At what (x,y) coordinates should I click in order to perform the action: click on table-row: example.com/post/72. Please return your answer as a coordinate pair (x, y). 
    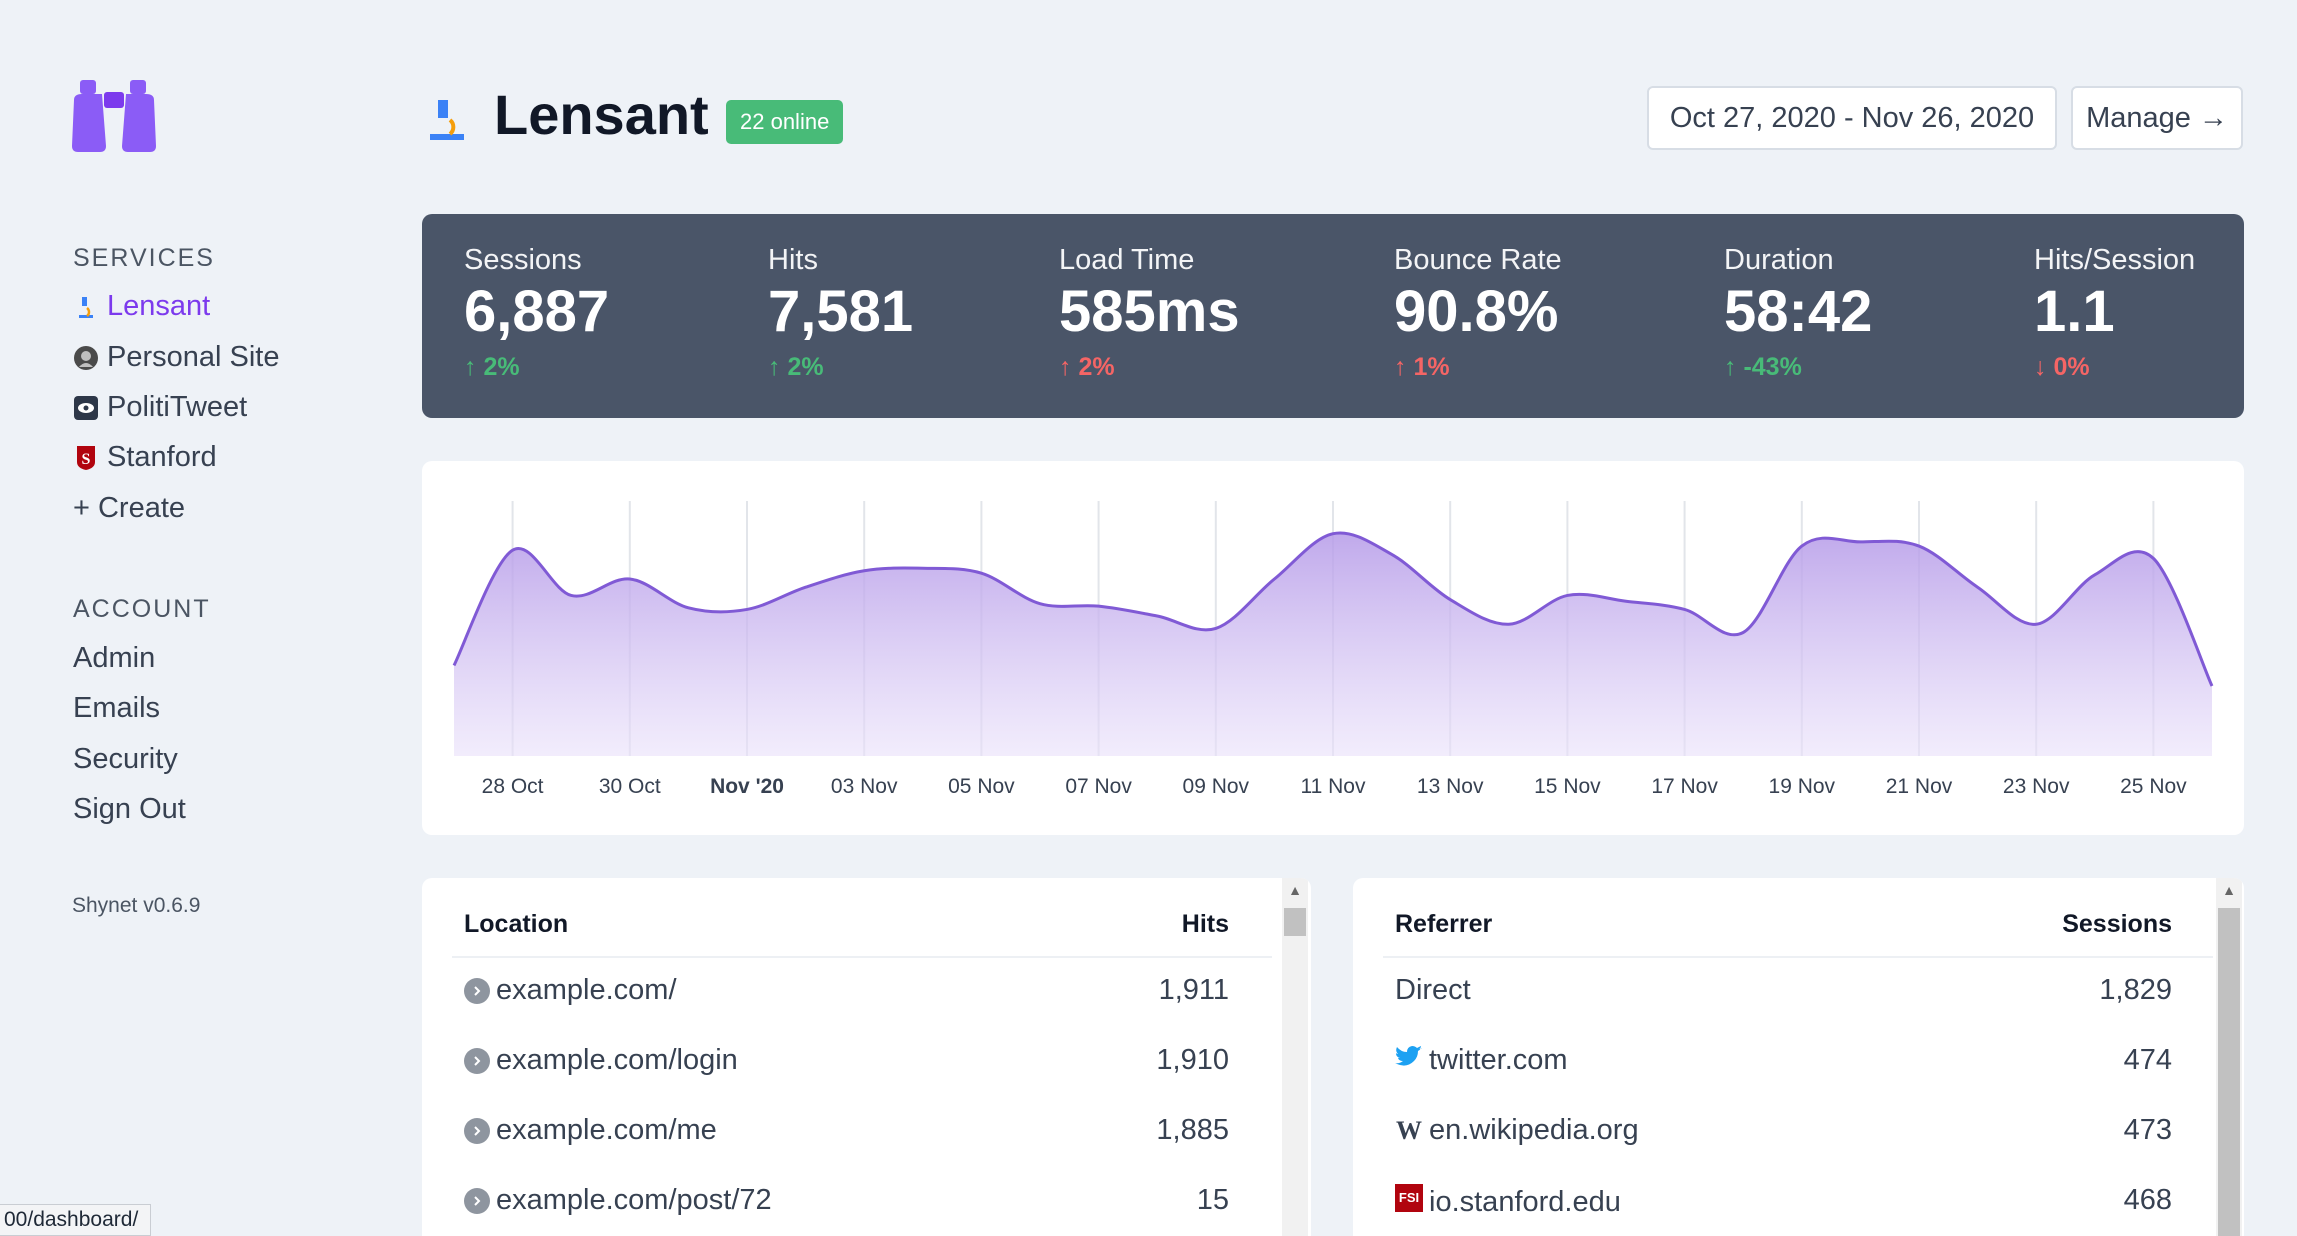
    Looking at the image, I should click on (618, 1200).